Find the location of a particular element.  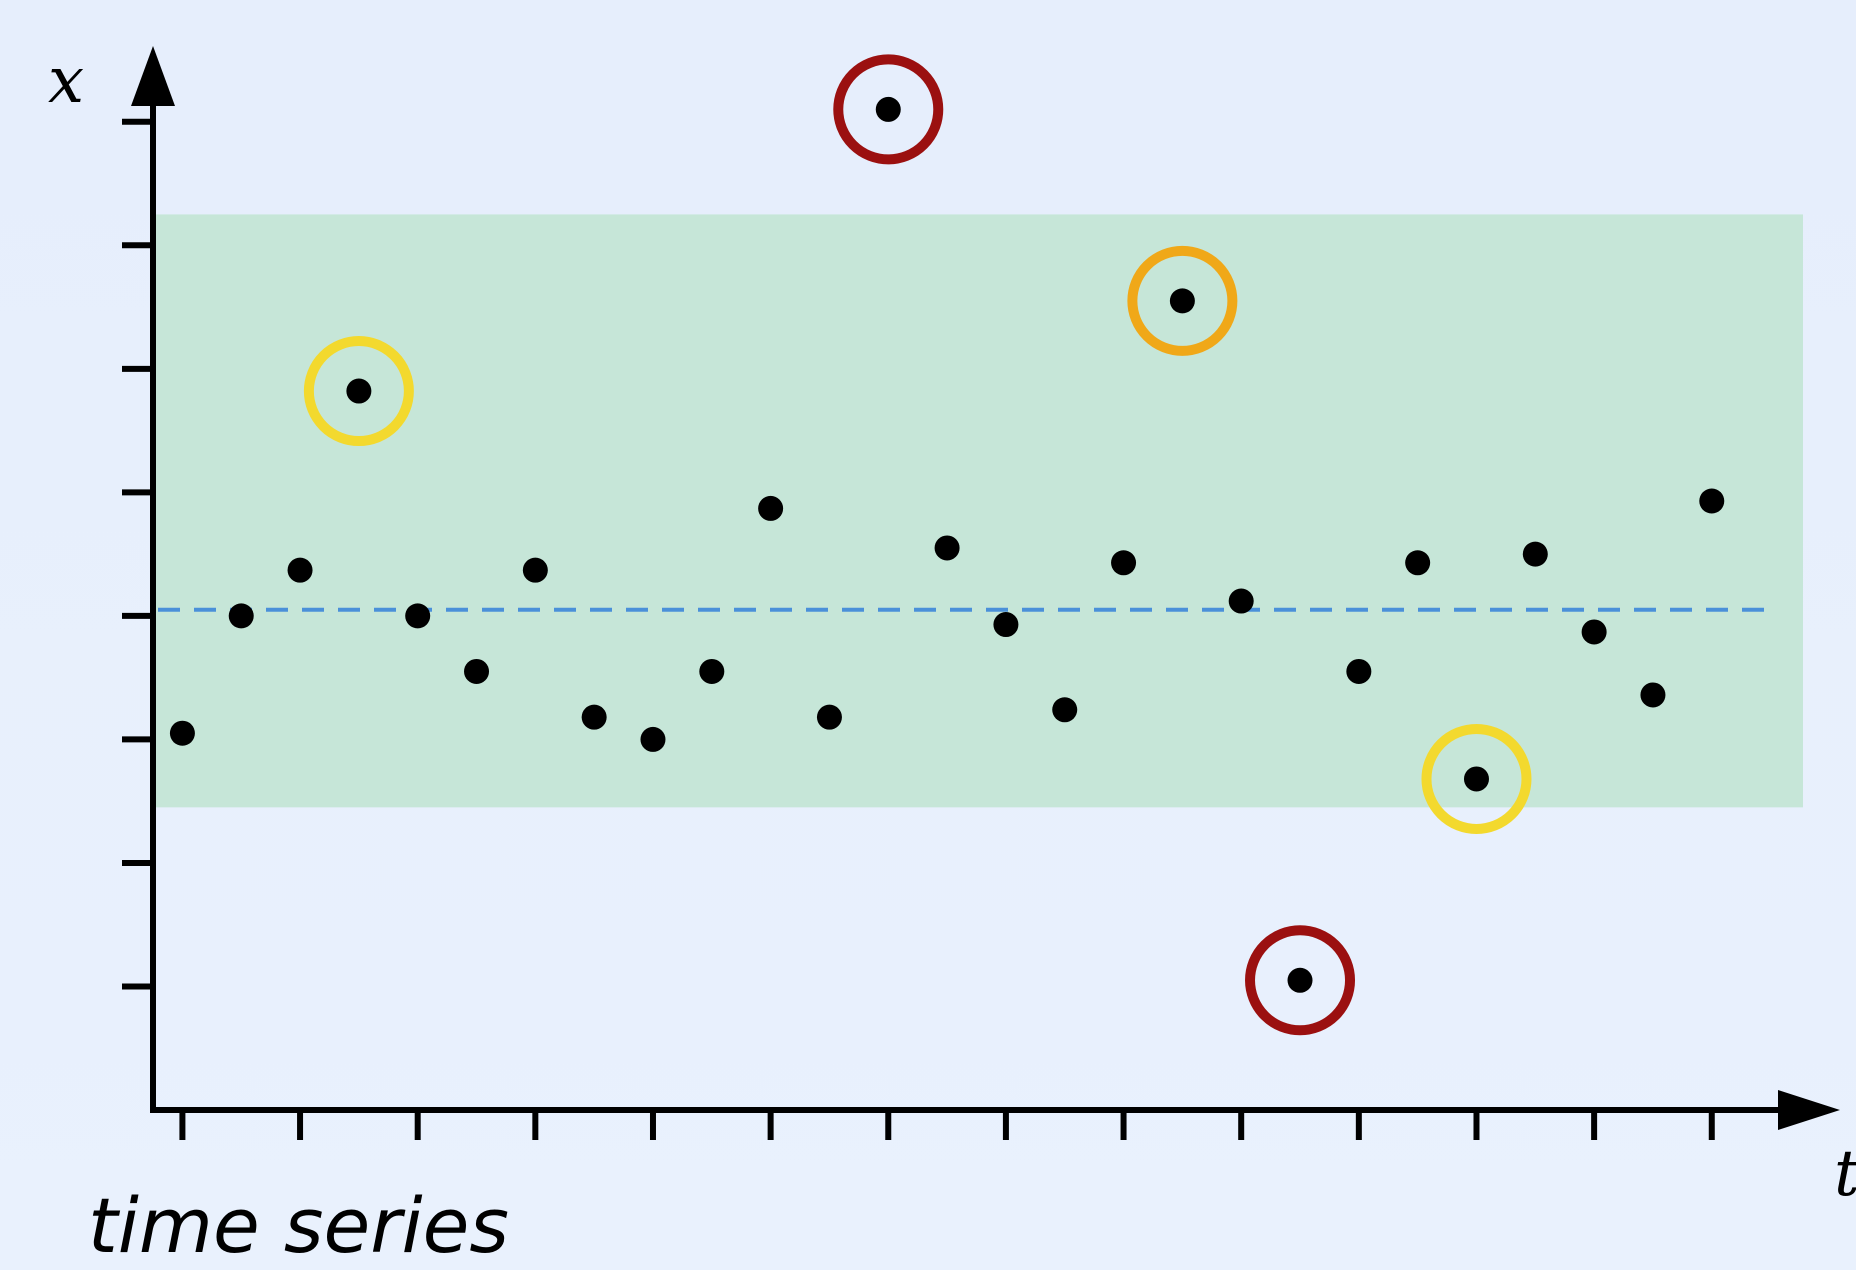

x-axis-label: t is located at coordinates (1845, 1174).